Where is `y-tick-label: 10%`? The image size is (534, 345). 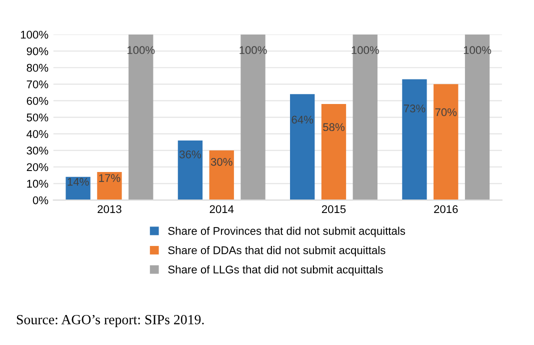 y-tick-label: 10% is located at coordinates (37, 184).